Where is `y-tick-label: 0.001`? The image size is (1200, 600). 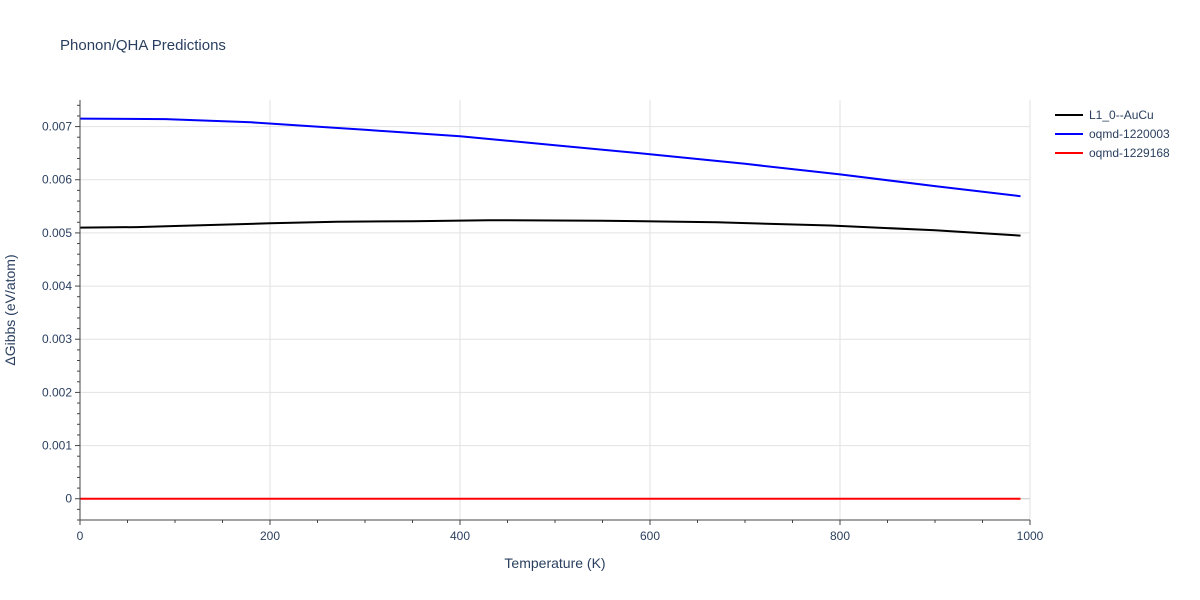
y-tick-label: 0.001 is located at coordinates (57, 446).